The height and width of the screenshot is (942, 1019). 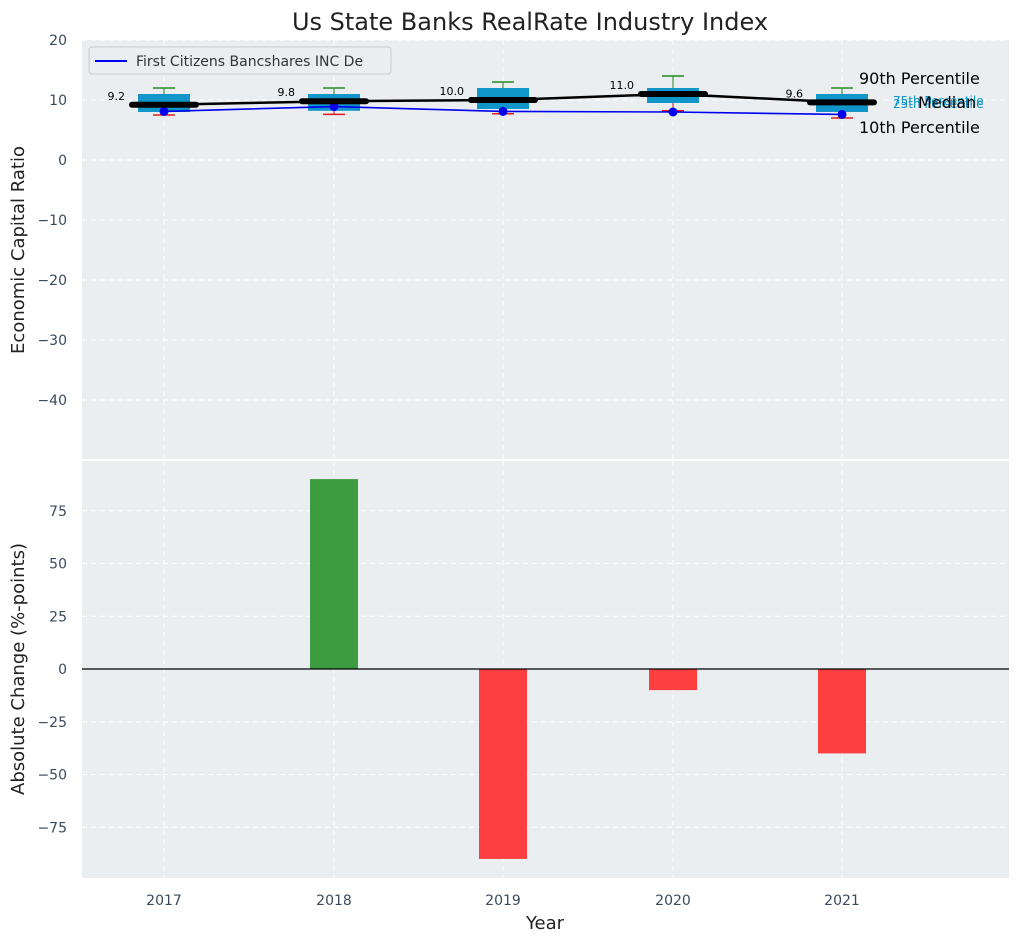 What do you see at coordinates (18, 250) in the screenshot?
I see `top-y-axis-label: Economic Capital Ratio` at bounding box center [18, 250].